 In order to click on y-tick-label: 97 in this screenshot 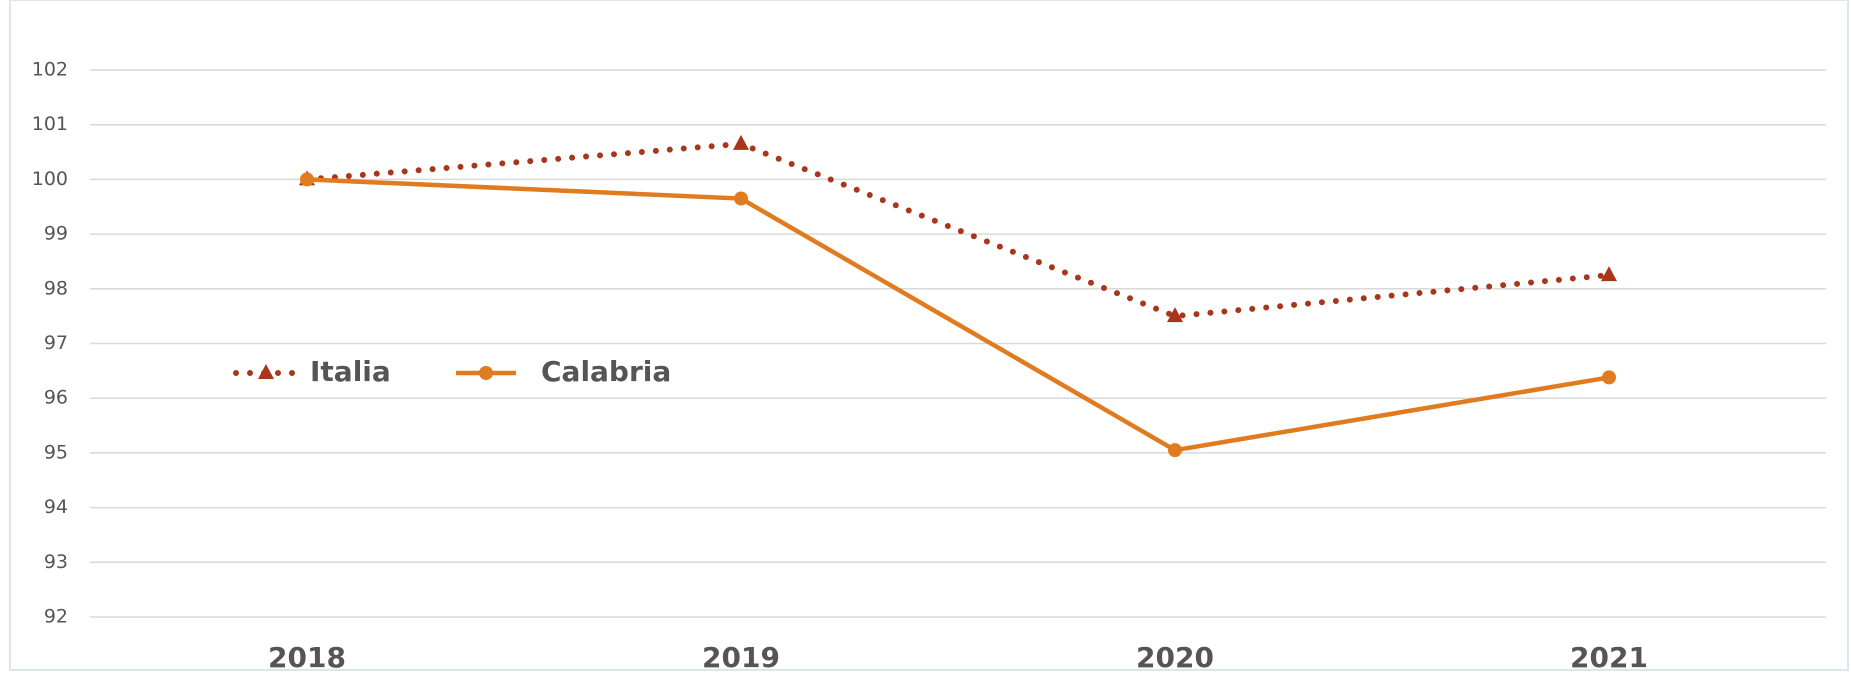, I will do `click(56, 343)`.